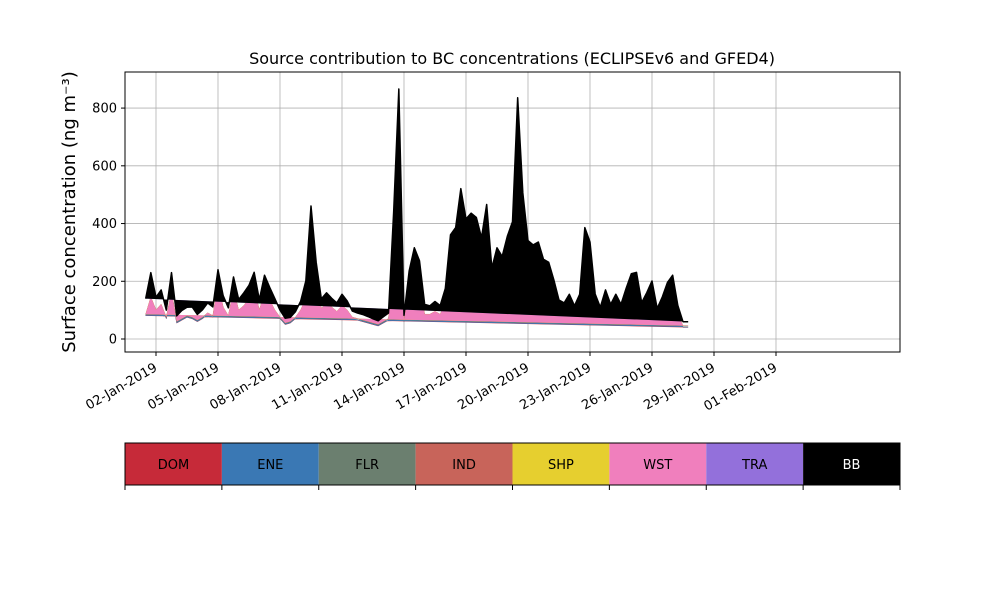 The width and height of the screenshot is (1000, 600). I want to click on legend-label-bb: BB, so click(852, 465).